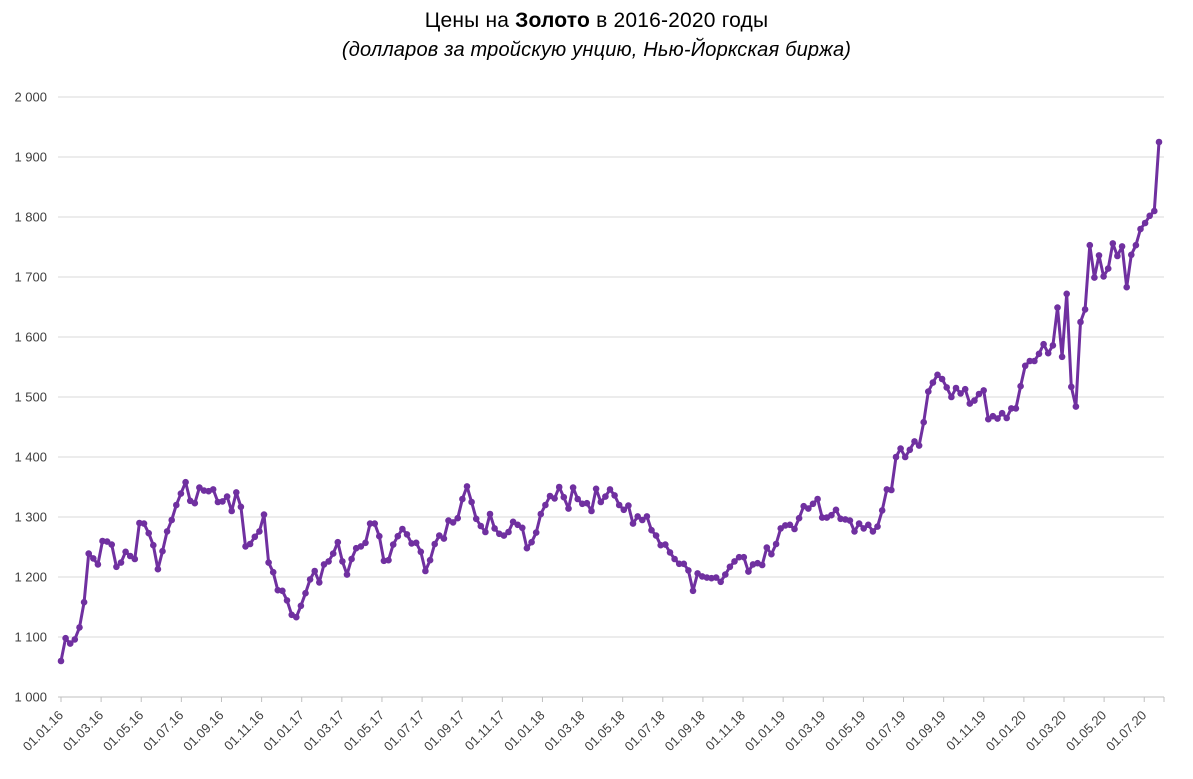 This screenshot has width=1193, height=779. I want to click on x-axis-tick-label: 01.01.17, so click(283, 731).